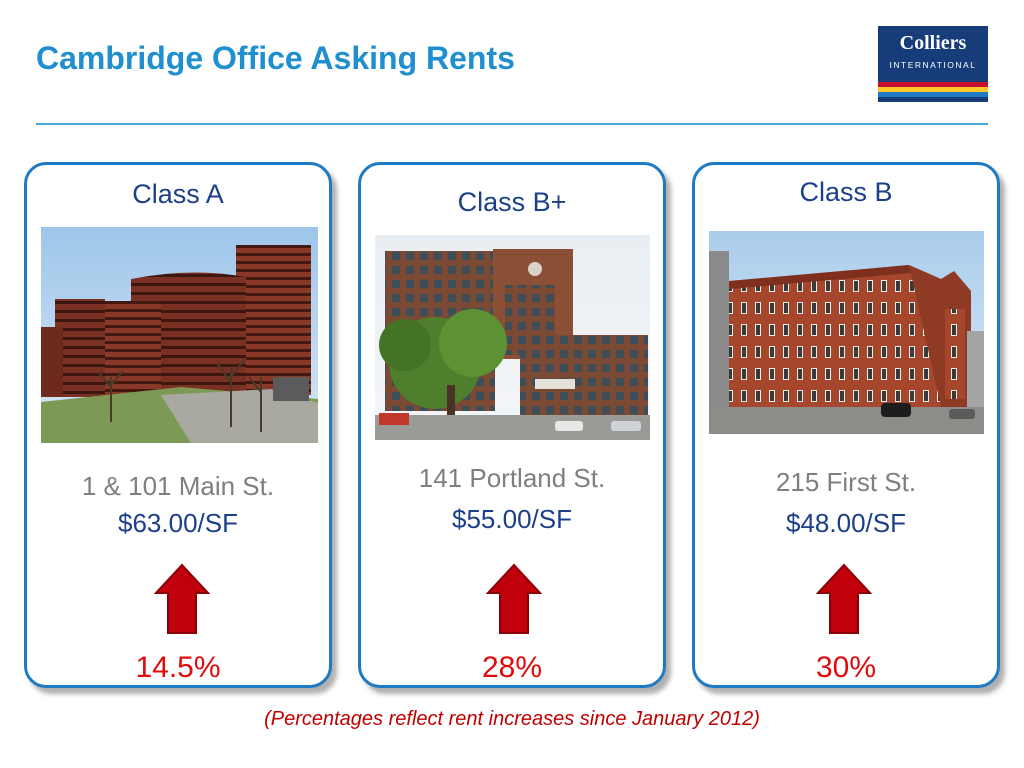  I want to click on class-label: Class B+, so click(512, 202).